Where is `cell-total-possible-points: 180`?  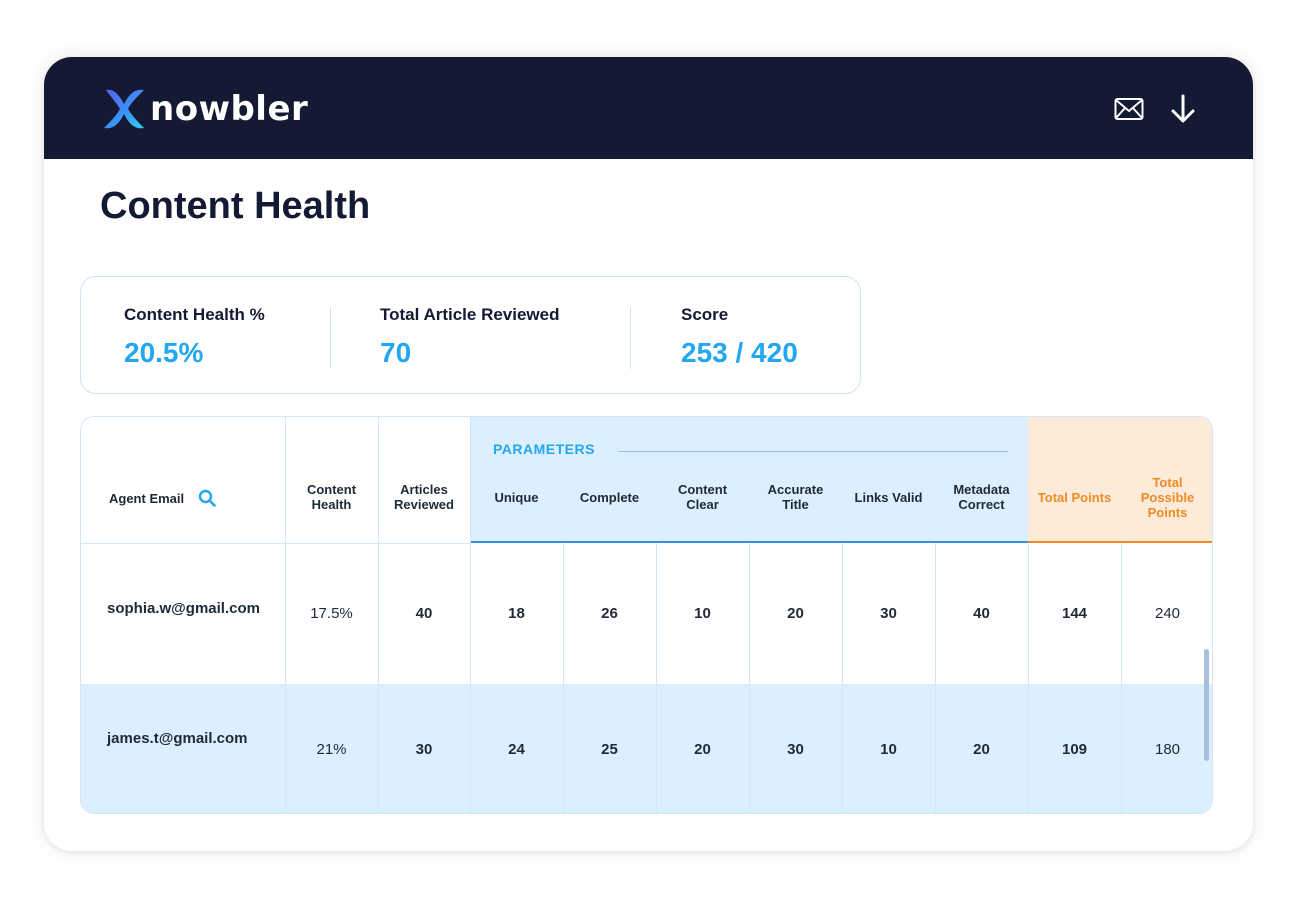 cell-total-possible-points: 180 is located at coordinates (1167, 749).